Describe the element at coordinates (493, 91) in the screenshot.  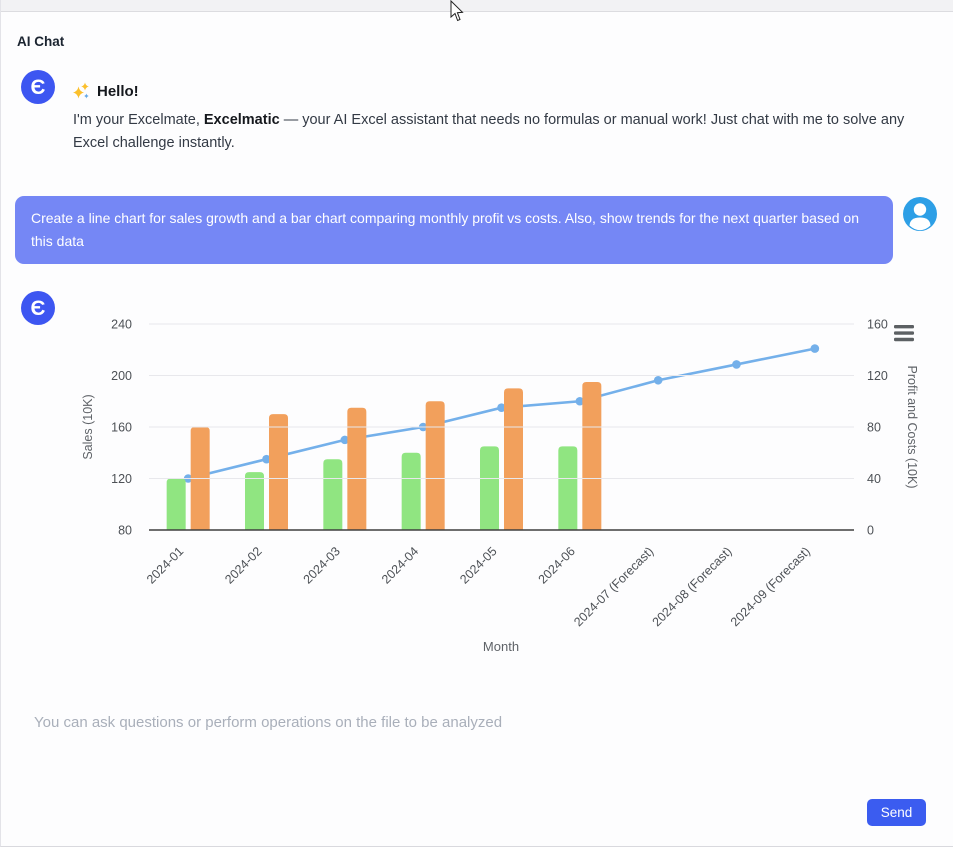
I see `greeting-heading: Hello!` at that location.